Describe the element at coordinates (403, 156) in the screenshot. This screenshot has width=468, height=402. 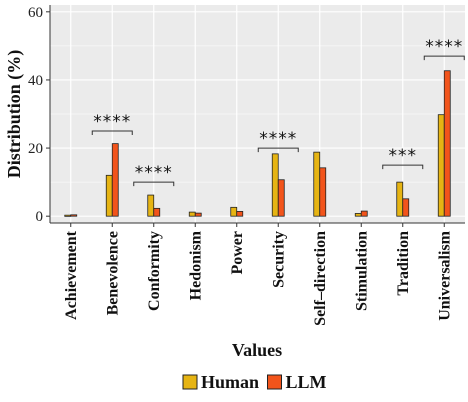
I see `significance-label: ***` at that location.